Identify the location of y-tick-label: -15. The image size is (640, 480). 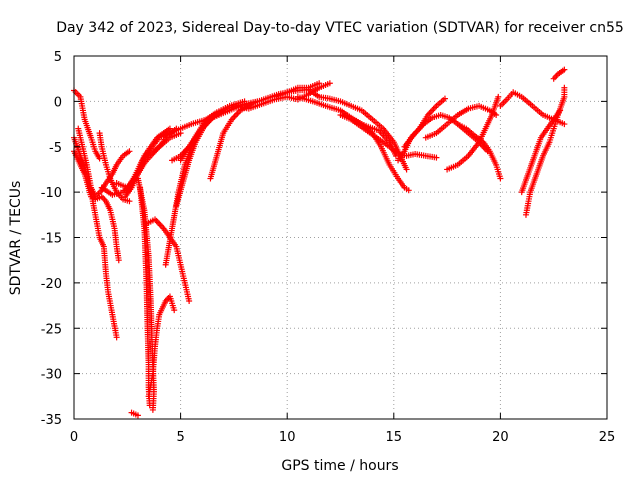
(51, 239).